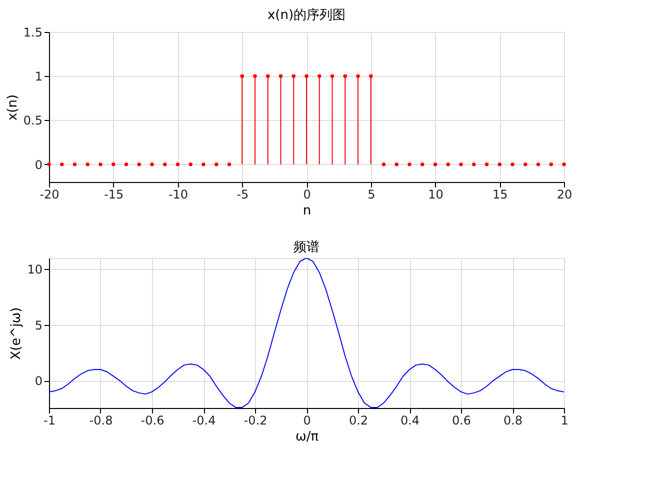 The image size is (654, 493). I want to click on x-axis-title: ω/π, so click(307, 437).